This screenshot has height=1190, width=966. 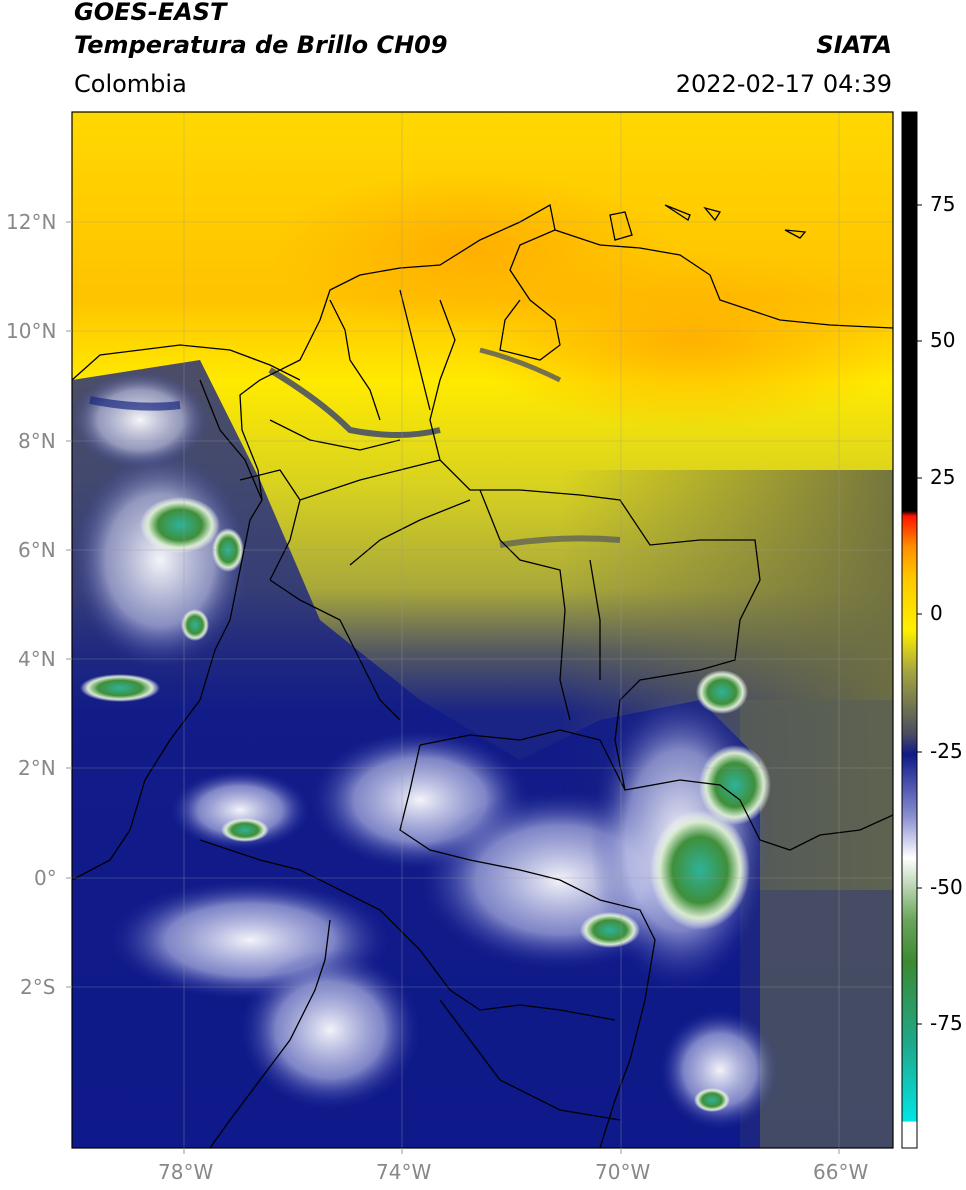 What do you see at coordinates (261, 45) in the screenshot?
I see `product-title: Temperatura de Brillo CH09` at bounding box center [261, 45].